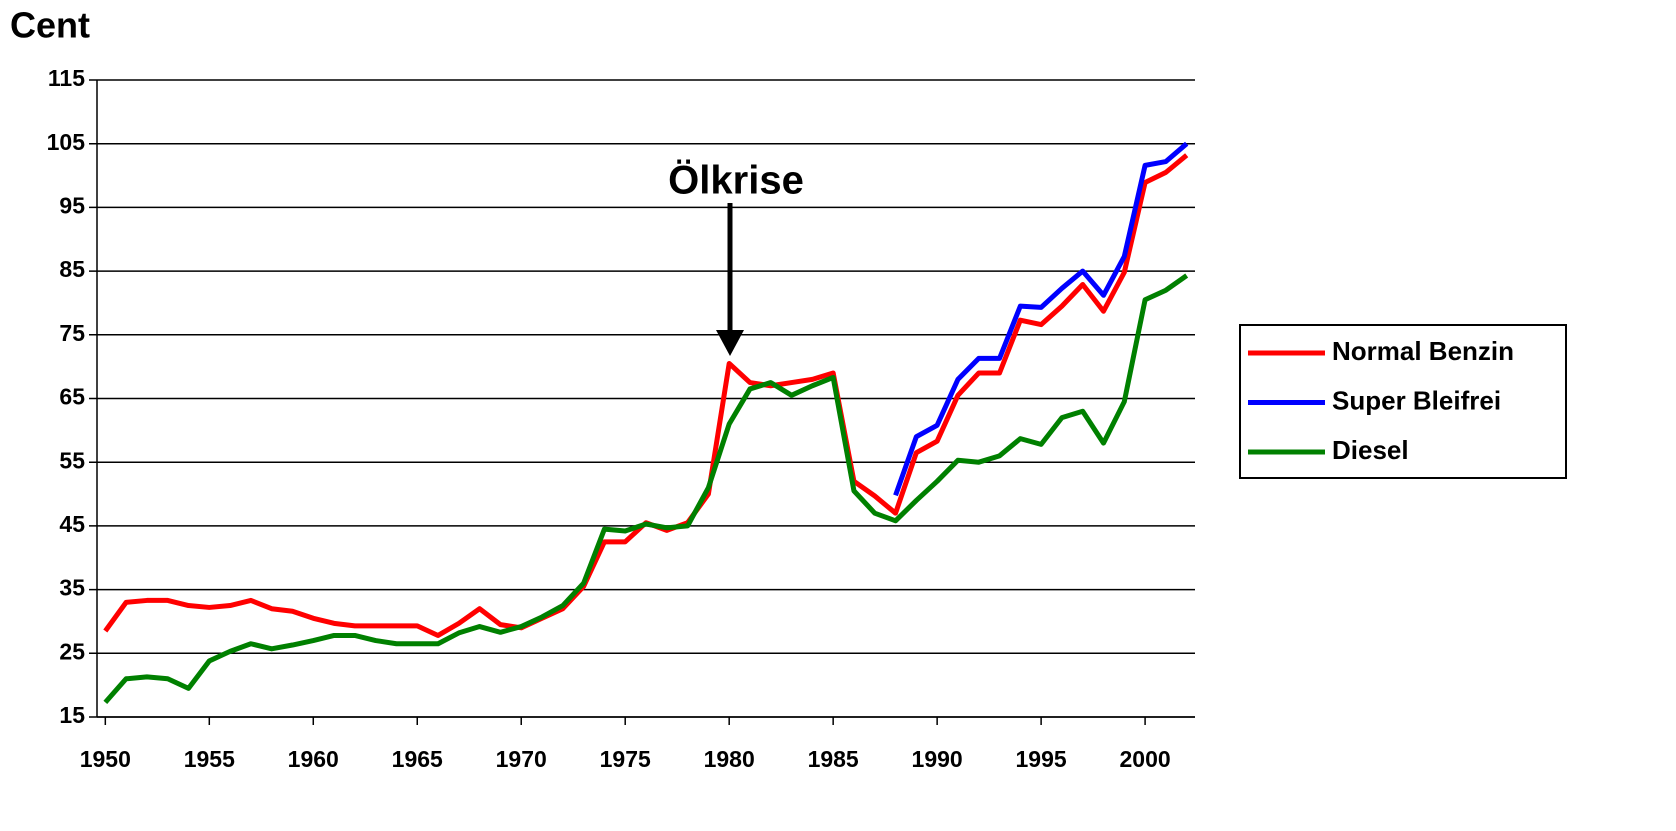  What do you see at coordinates (72, 460) in the screenshot?
I see `y-tick-label: 55` at bounding box center [72, 460].